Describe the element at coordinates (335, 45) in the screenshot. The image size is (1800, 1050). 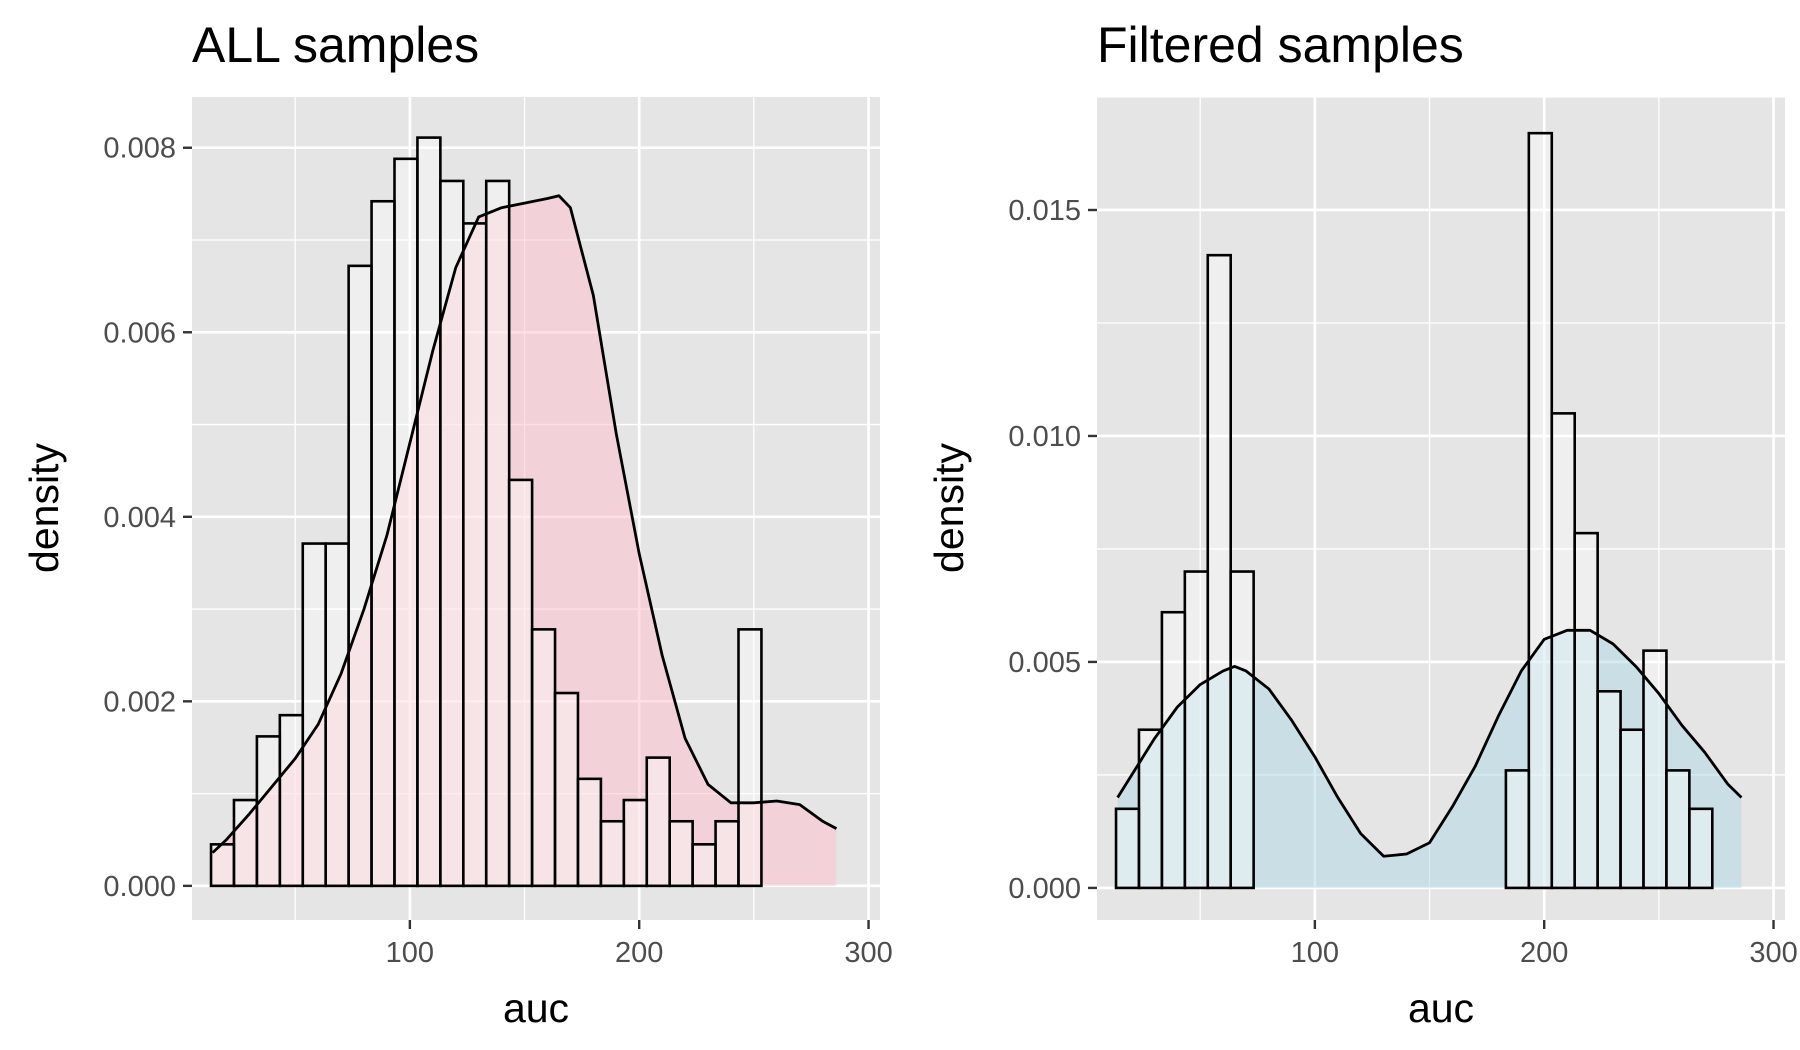
I see `chart-title: ALL samples` at that location.